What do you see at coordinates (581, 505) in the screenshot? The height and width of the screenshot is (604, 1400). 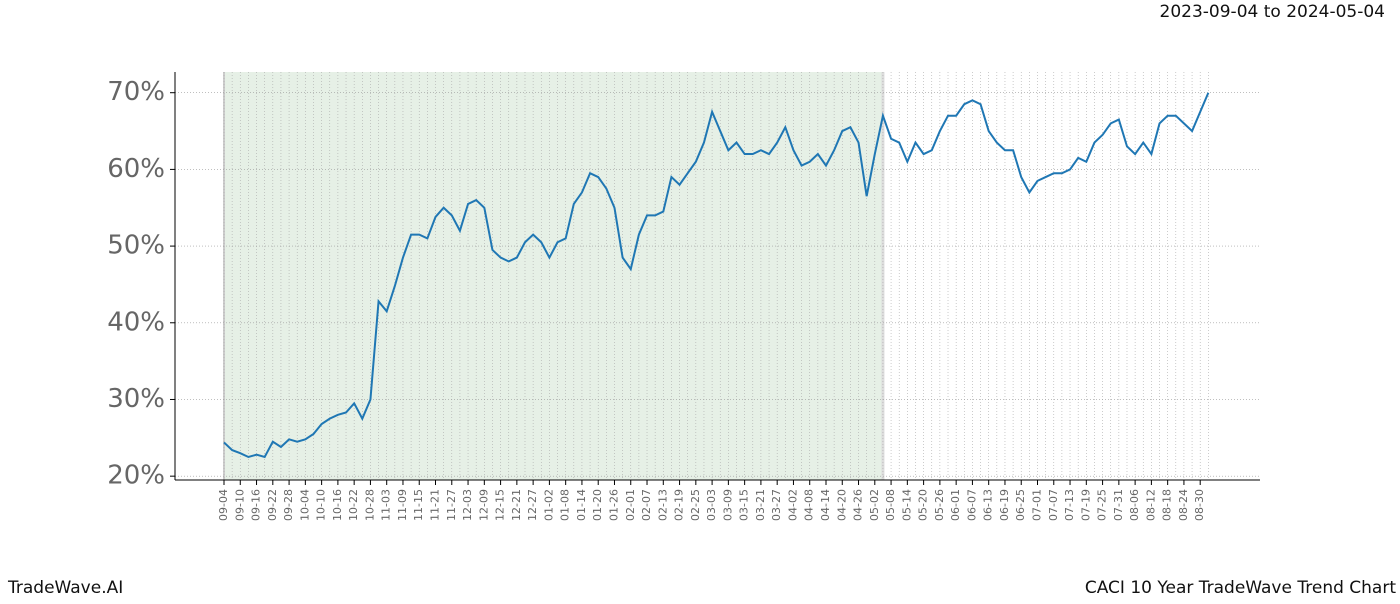 I see `x-tick-label: 01-14` at bounding box center [581, 505].